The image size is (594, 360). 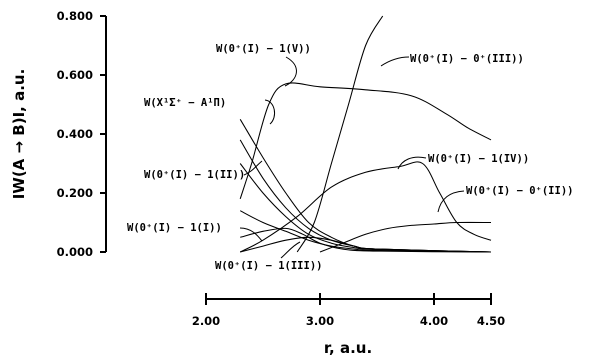 I want to click on annotation-w-x-a: W(X¹Σ⁺ − A¹Π), so click(x=185, y=103).